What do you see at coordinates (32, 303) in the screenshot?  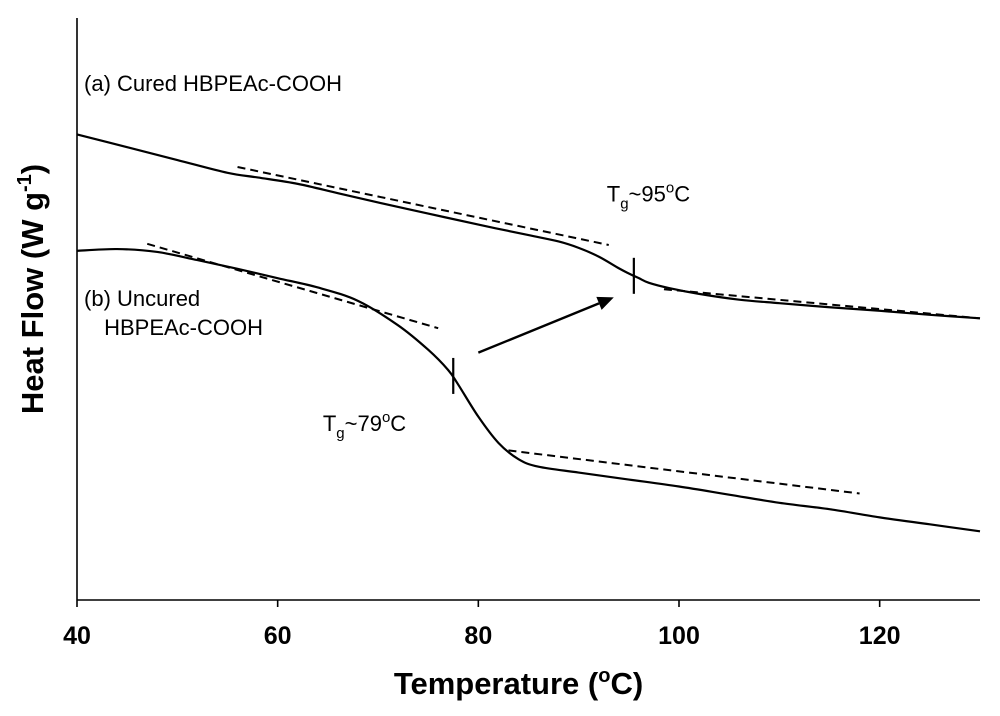 I see `y-axis-title-main: Heat Flow (W g` at bounding box center [32, 303].